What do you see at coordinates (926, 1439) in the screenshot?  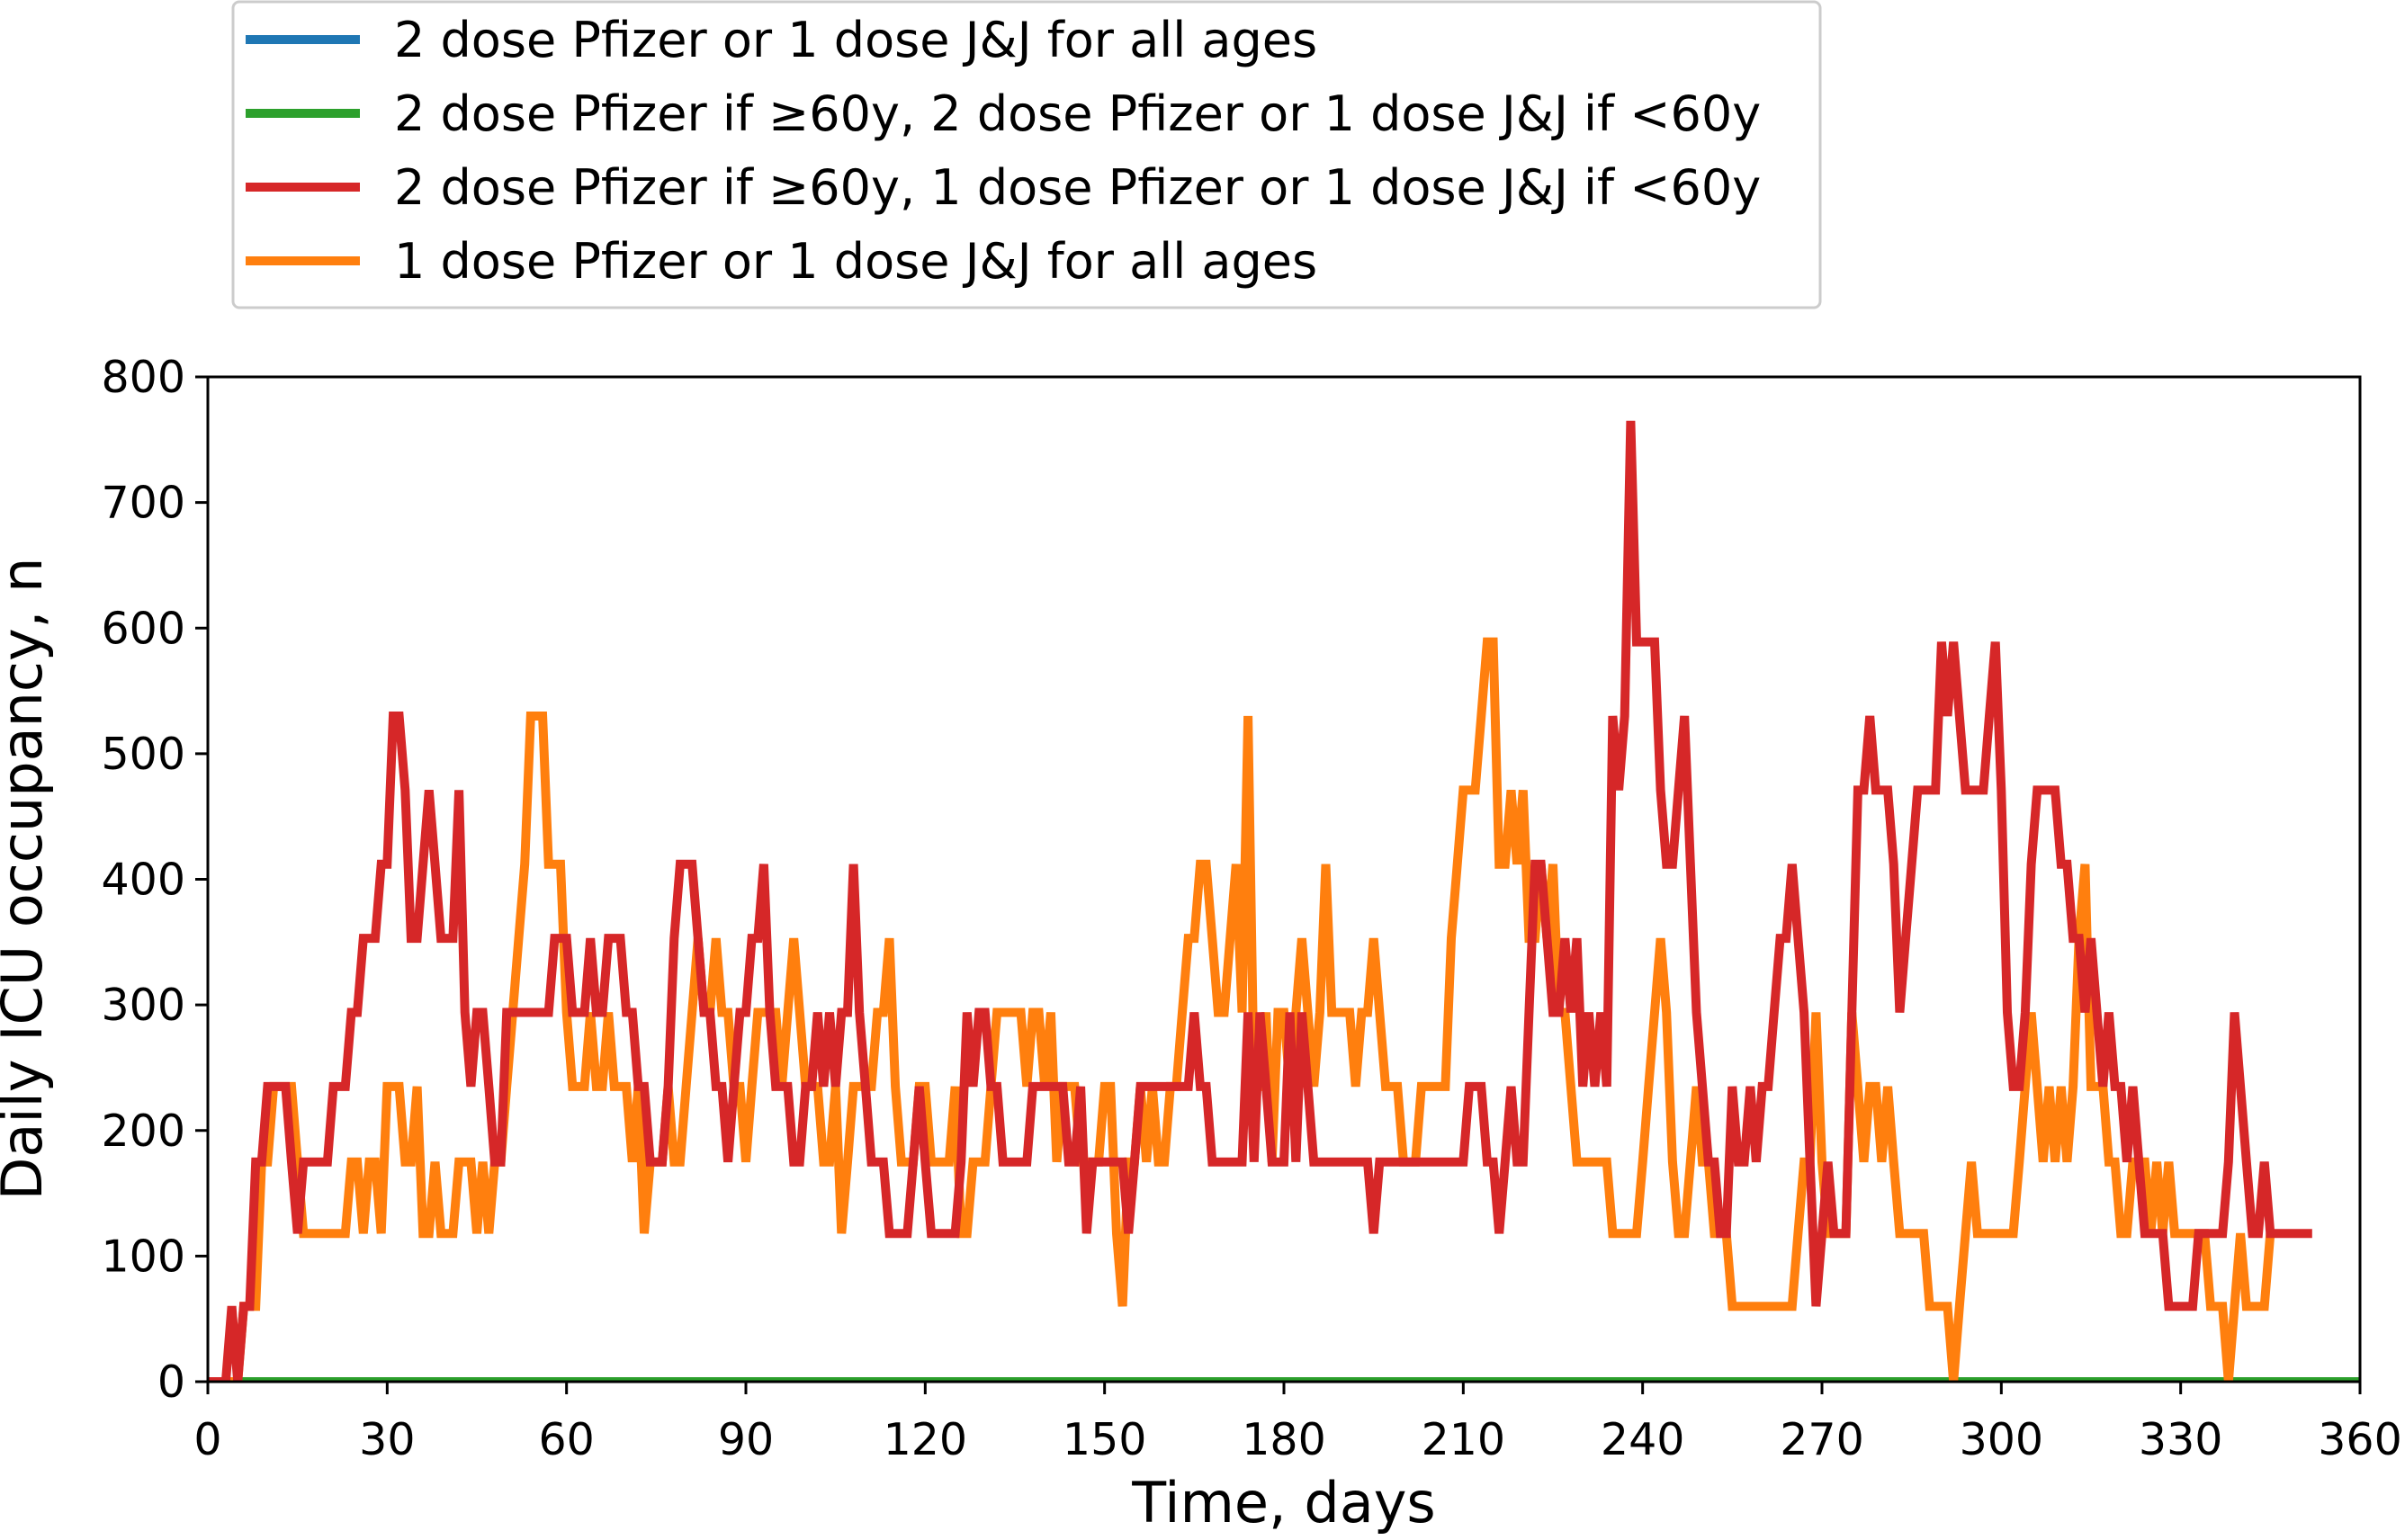 I see `x-tick-label: 120` at bounding box center [926, 1439].